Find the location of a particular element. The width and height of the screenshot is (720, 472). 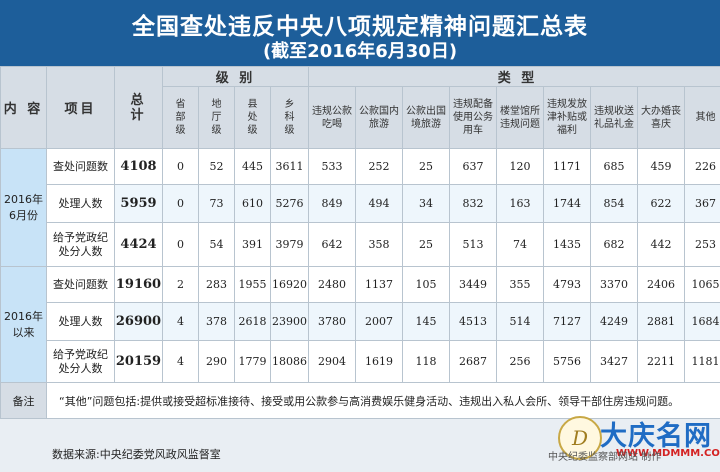

period-label: 2016年 6月份 is located at coordinates (23, 207).